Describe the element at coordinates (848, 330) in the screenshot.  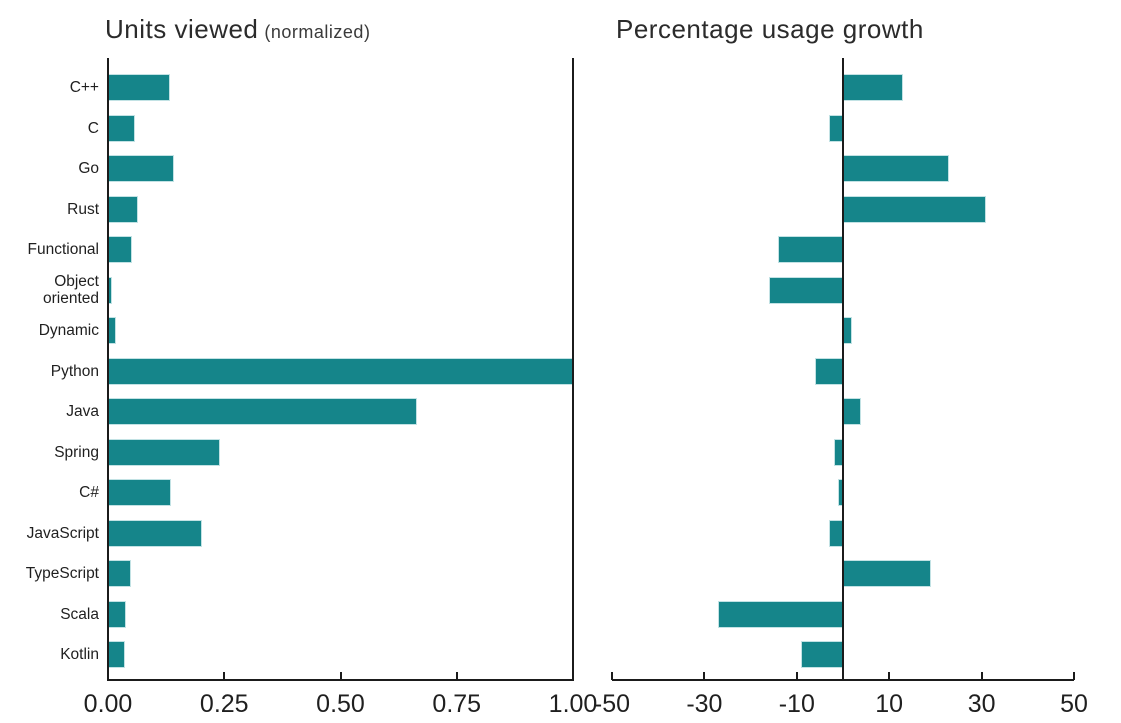
I see `right-bar-6-dynamic` at that location.